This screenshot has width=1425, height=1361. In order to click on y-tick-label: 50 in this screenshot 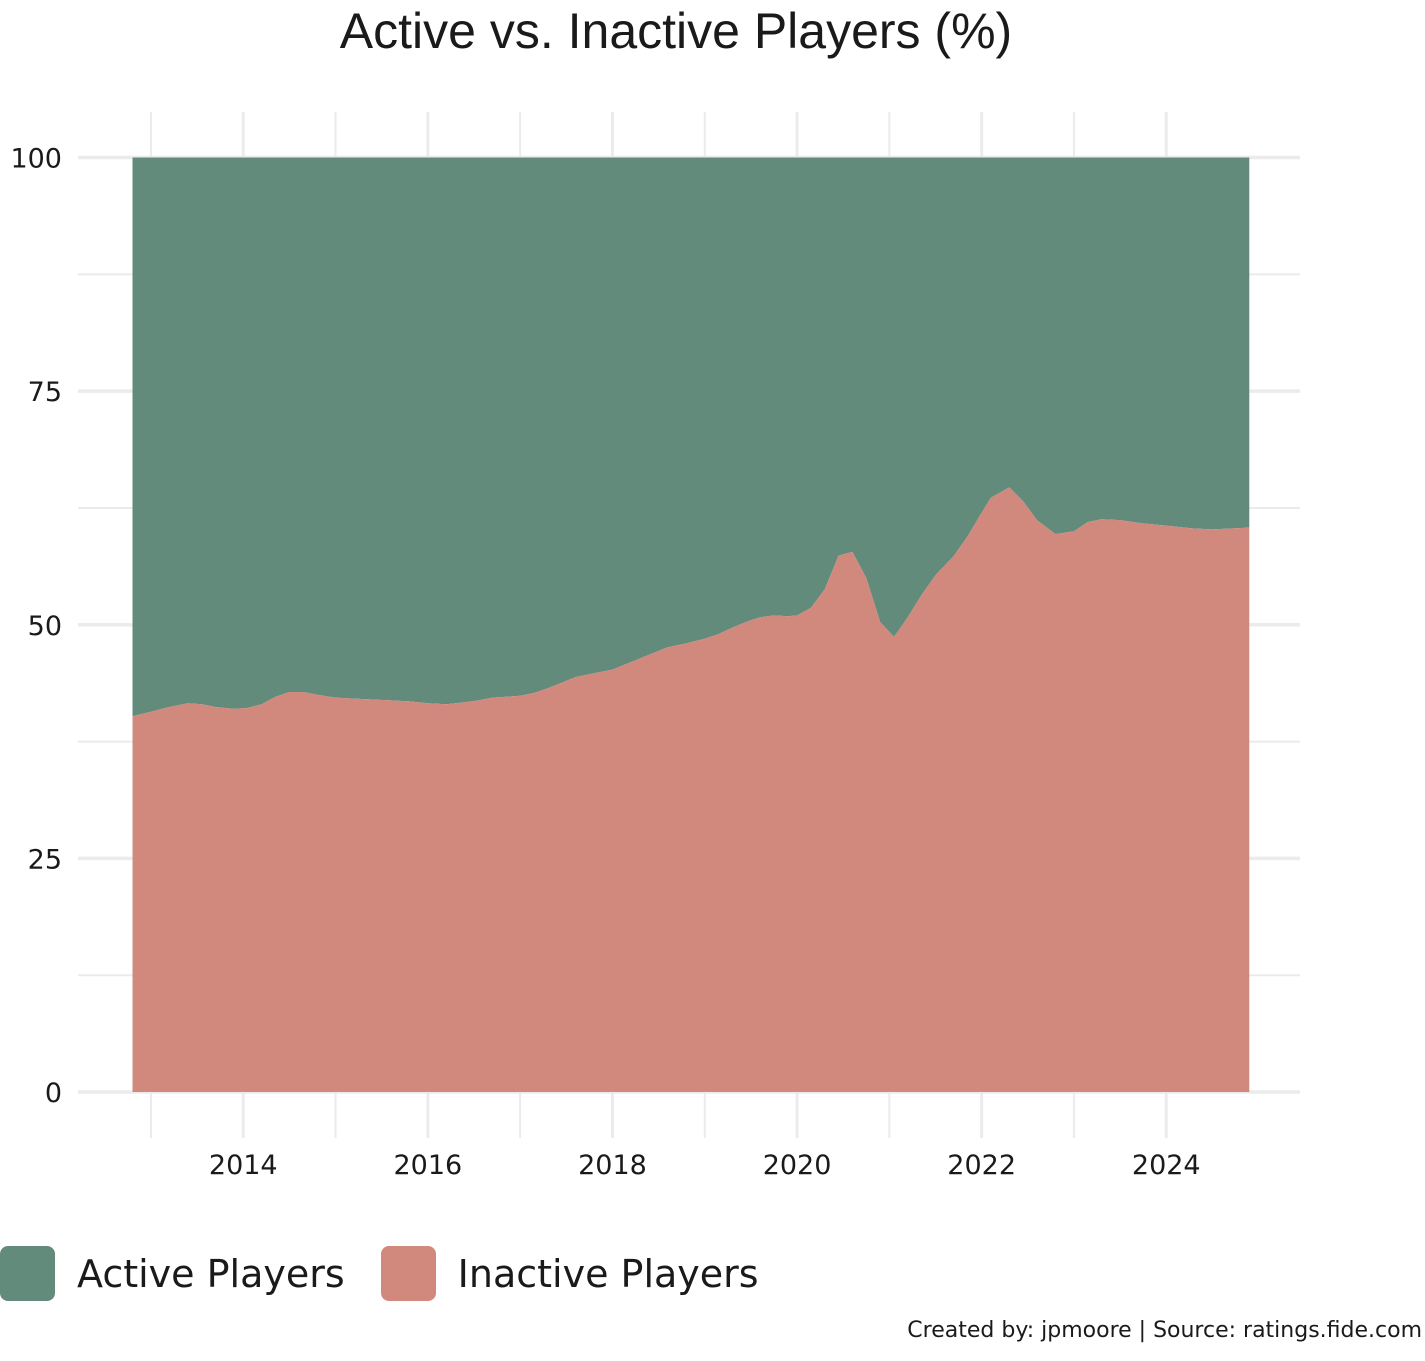, I will do `click(45, 626)`.